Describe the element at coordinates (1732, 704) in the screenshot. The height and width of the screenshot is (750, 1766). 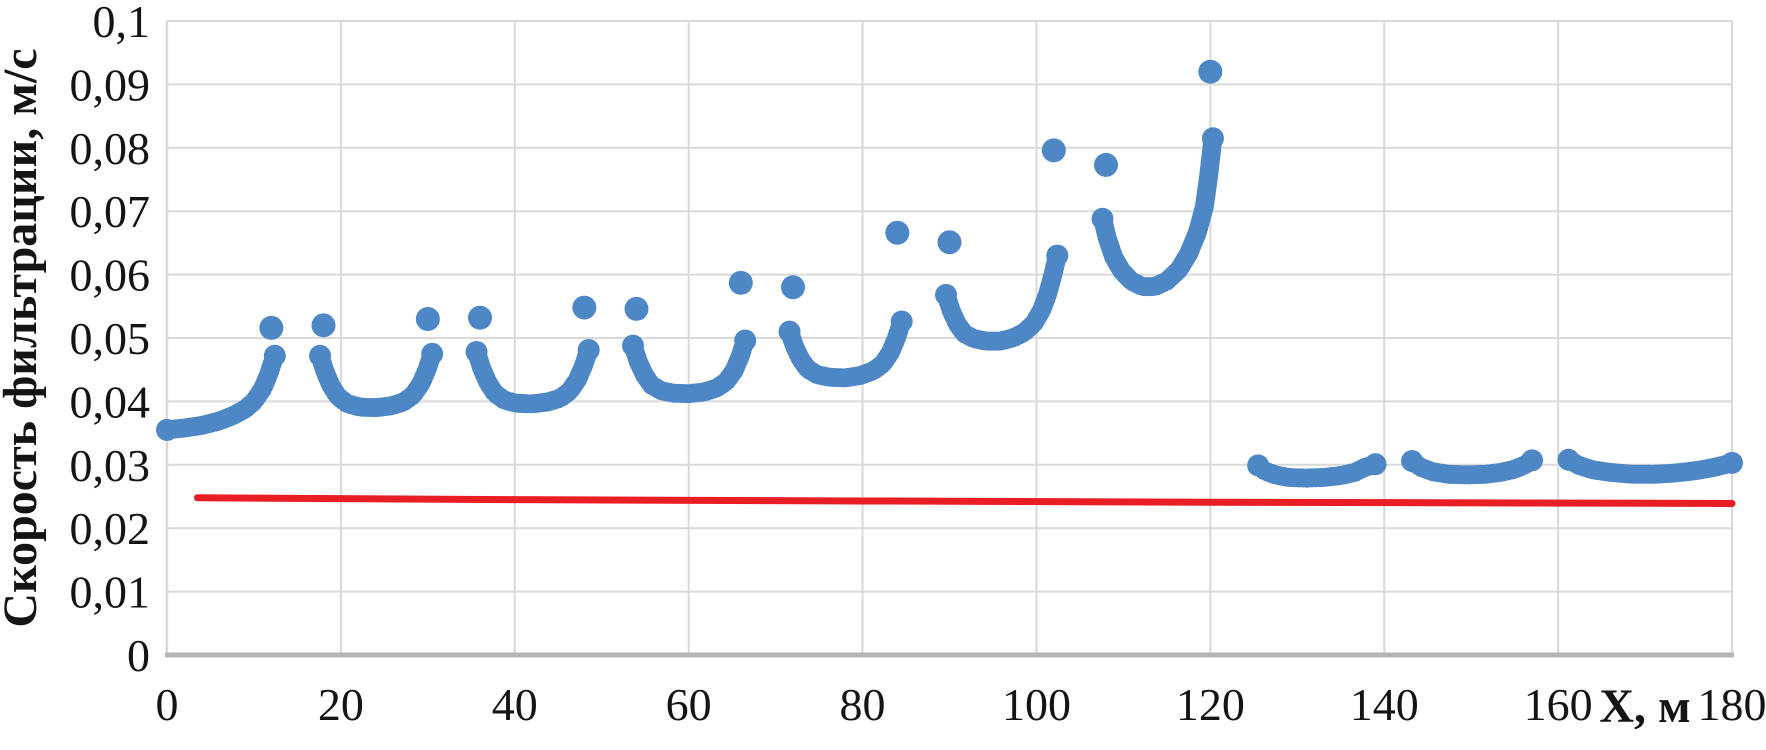
I see `svg-text: 180` at that location.